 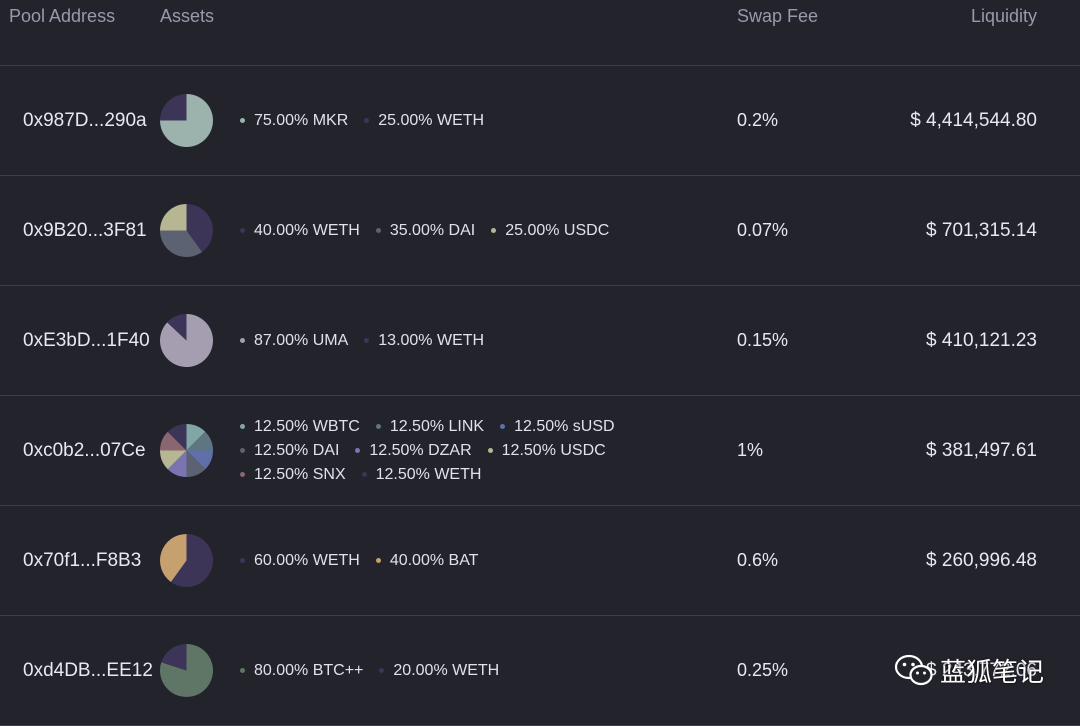 I want to click on asset-item: 12.50% DAI, so click(x=289, y=451).